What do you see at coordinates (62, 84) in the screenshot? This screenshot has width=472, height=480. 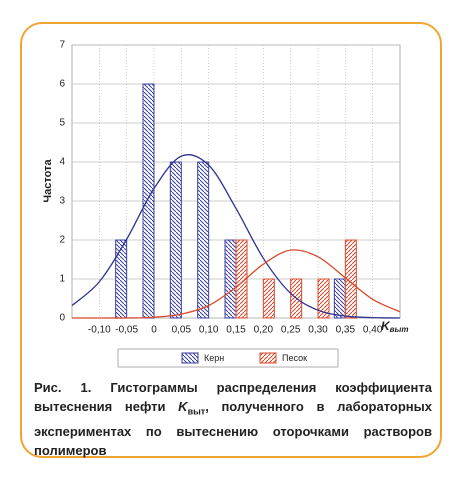 I see `y-tick-label: 6` at bounding box center [62, 84].